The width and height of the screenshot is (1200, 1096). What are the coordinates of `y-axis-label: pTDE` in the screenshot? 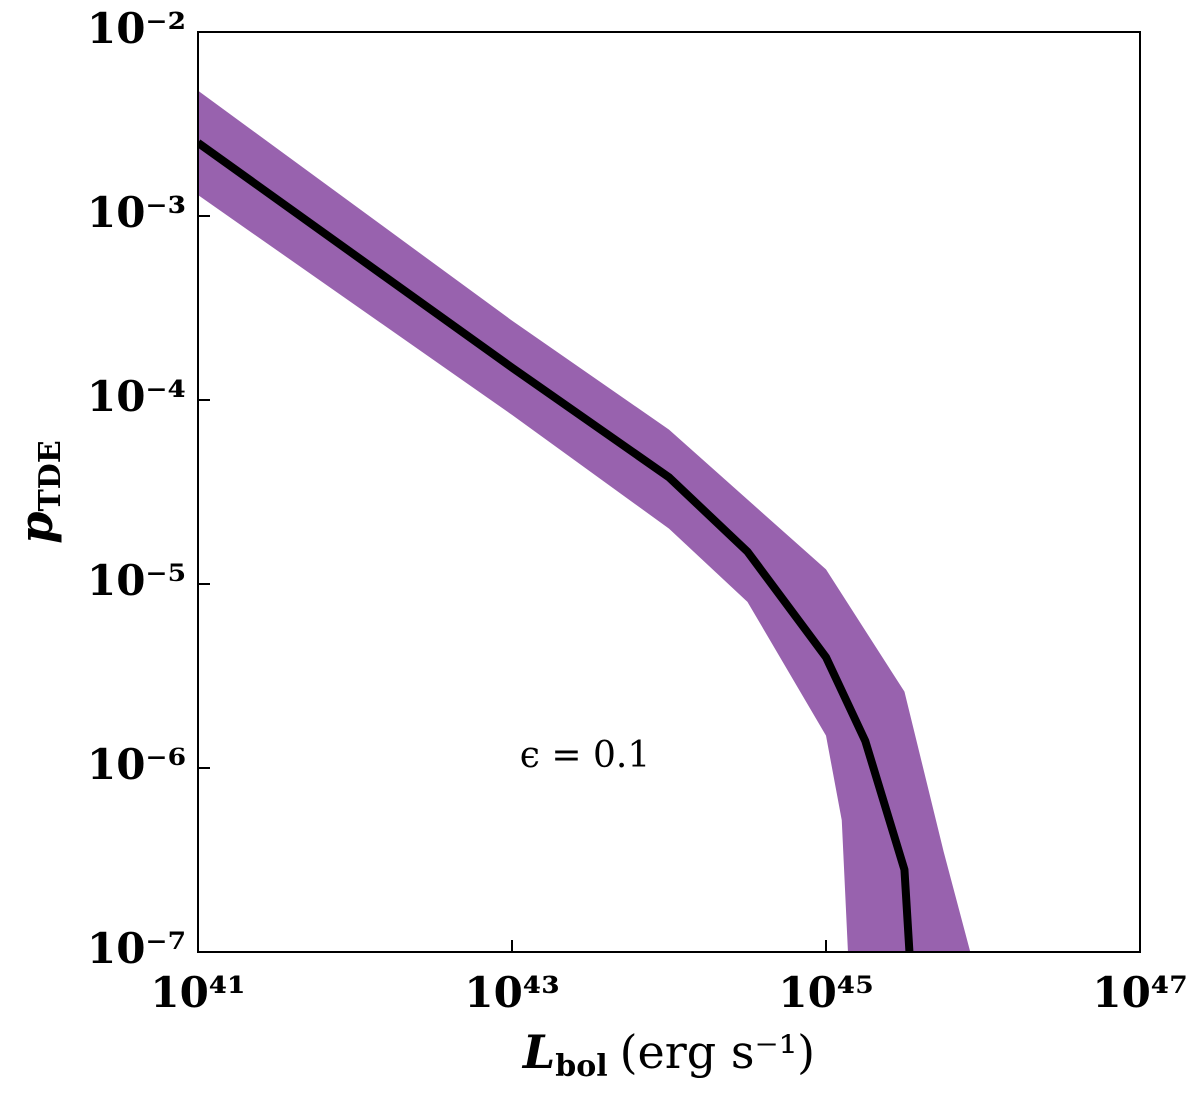 It's located at (38, 491).